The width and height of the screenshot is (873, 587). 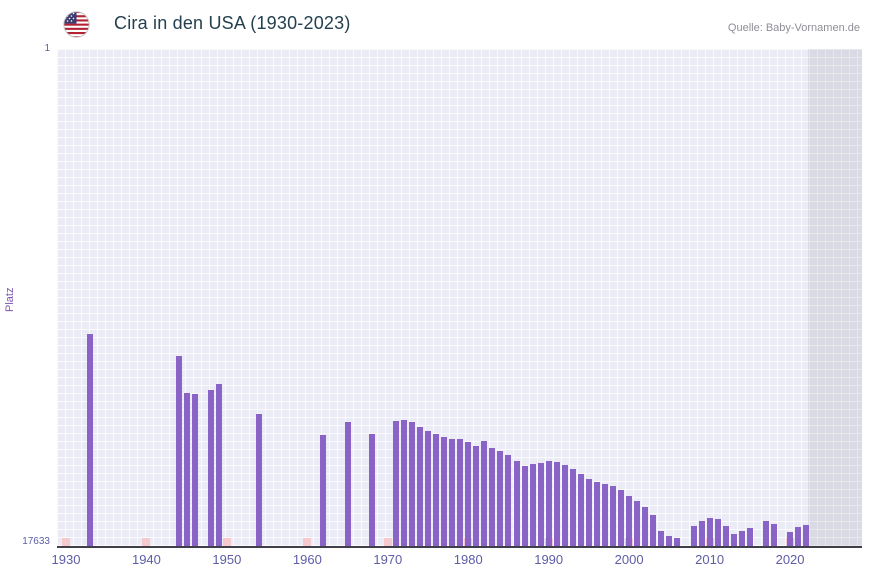 I want to click on bar-2018, so click(x=773, y=534).